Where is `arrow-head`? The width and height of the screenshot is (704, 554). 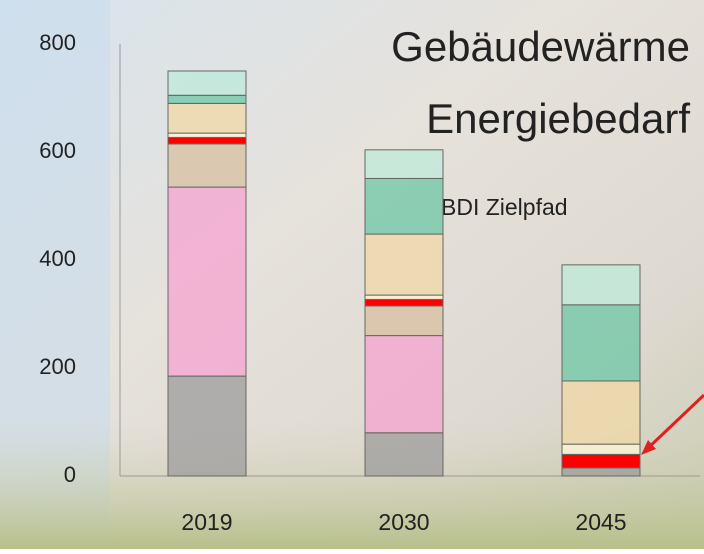 arrow-head is located at coordinates (648, 447).